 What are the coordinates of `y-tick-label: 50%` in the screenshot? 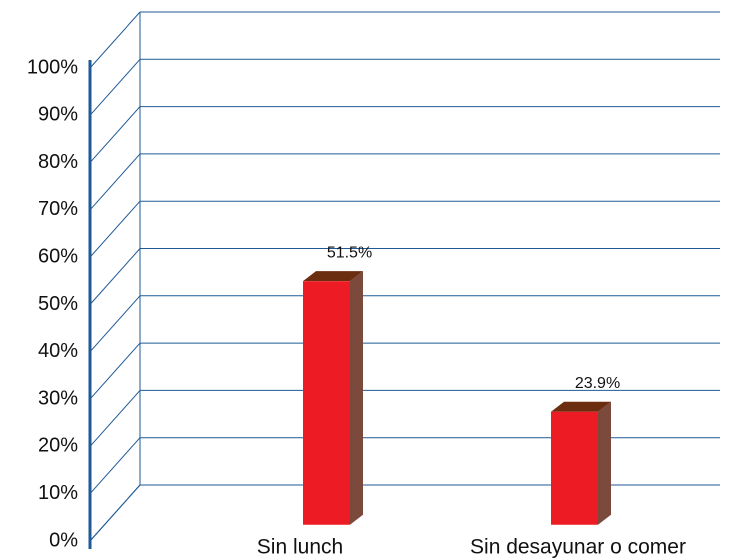 It's located at (58, 304).